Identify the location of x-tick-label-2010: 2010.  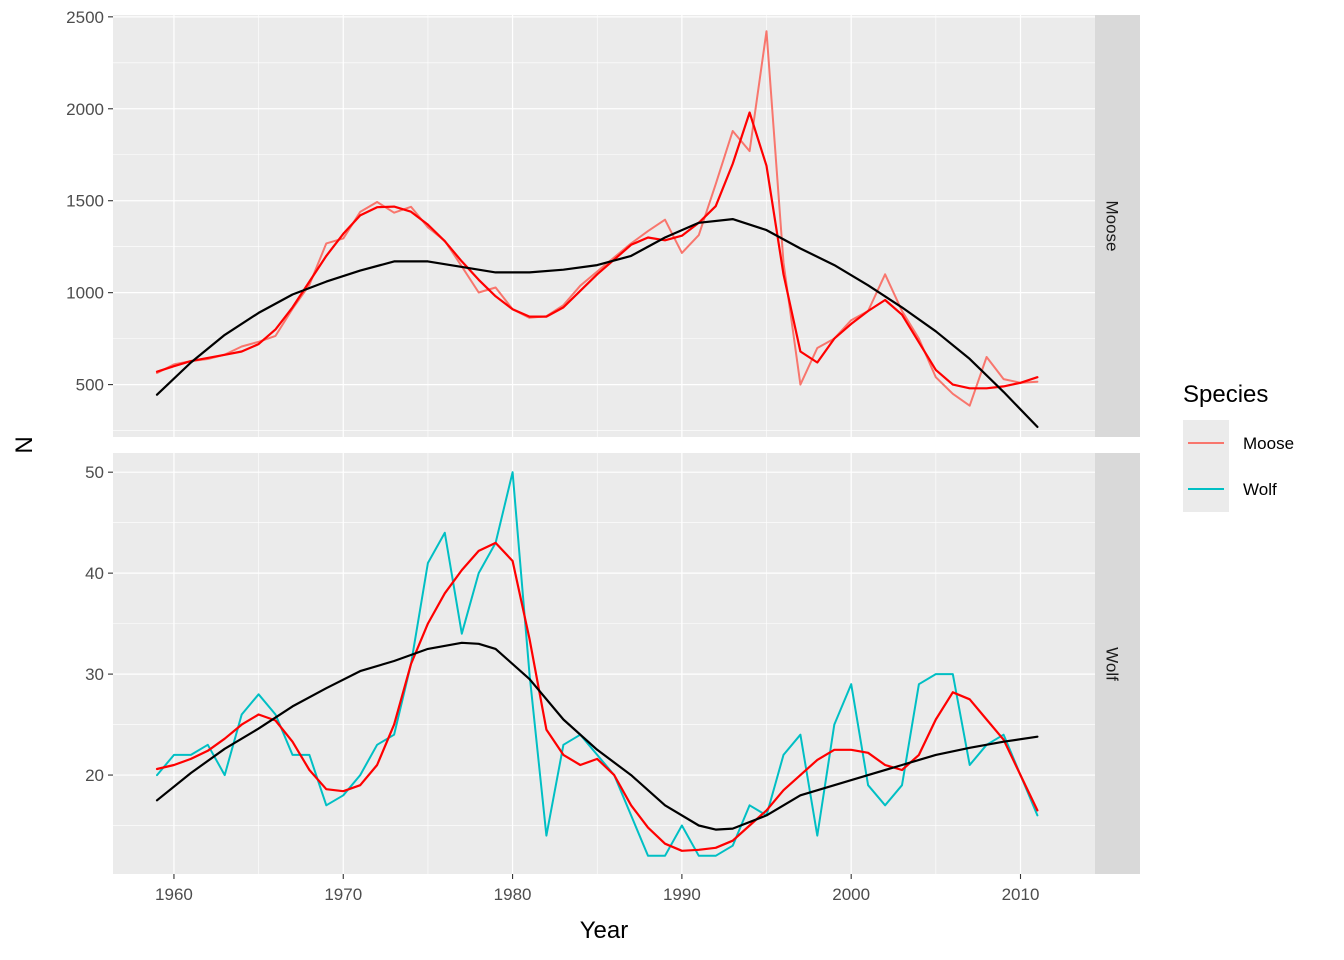
(1021, 894).